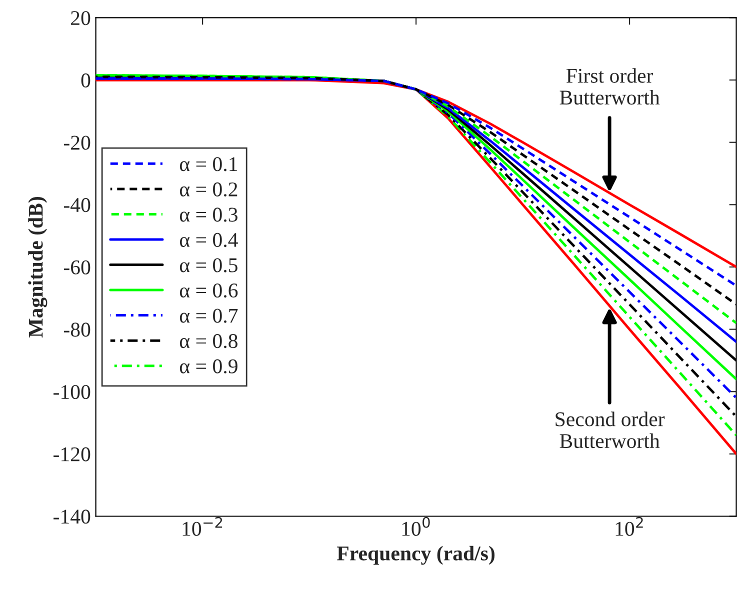 Image resolution: width=737 pixels, height=590 pixels. Describe the element at coordinates (209, 315) in the screenshot. I see `legend-label: α = 0.7` at that location.